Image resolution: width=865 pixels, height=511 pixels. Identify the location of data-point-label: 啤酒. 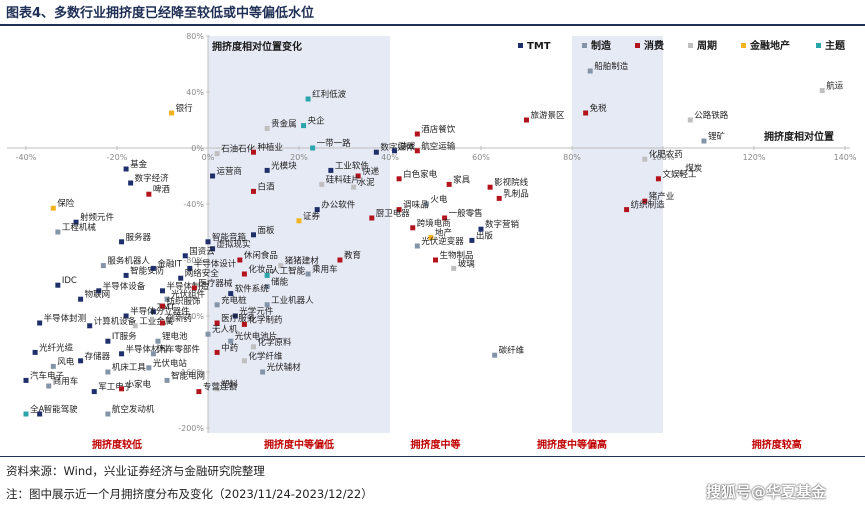
(162, 189).